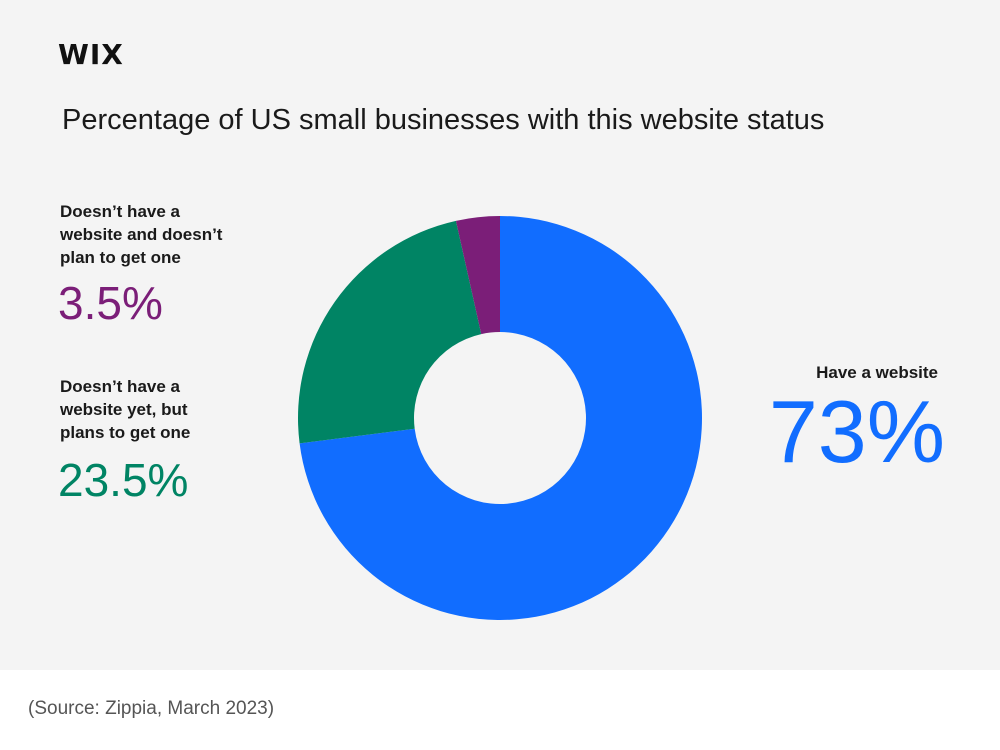 The image size is (1000, 750). What do you see at coordinates (123, 480) in the screenshot?
I see `value-plans: 23.5%` at bounding box center [123, 480].